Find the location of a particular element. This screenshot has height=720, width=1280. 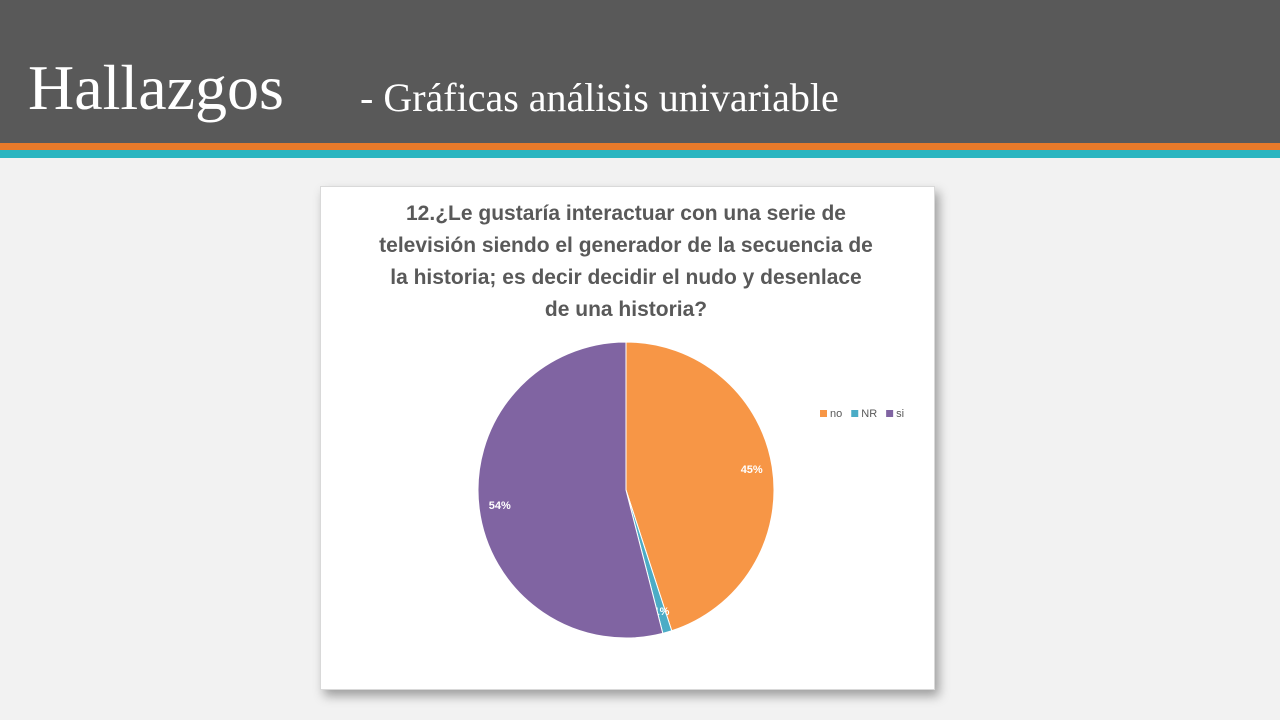

legend-label: NR is located at coordinates (869, 414).